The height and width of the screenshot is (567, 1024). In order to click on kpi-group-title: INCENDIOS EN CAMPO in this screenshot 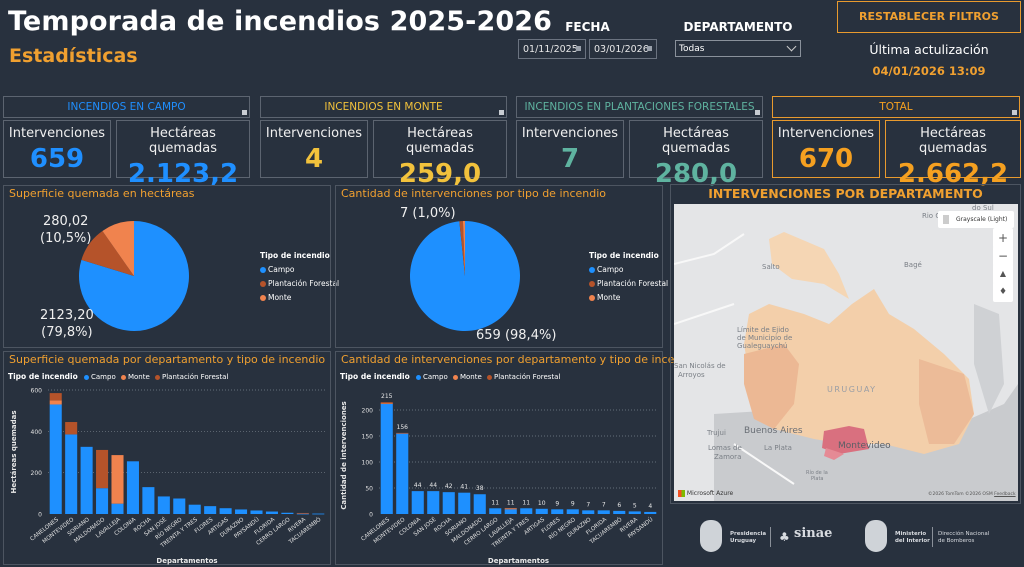, I will do `click(126, 107)`.